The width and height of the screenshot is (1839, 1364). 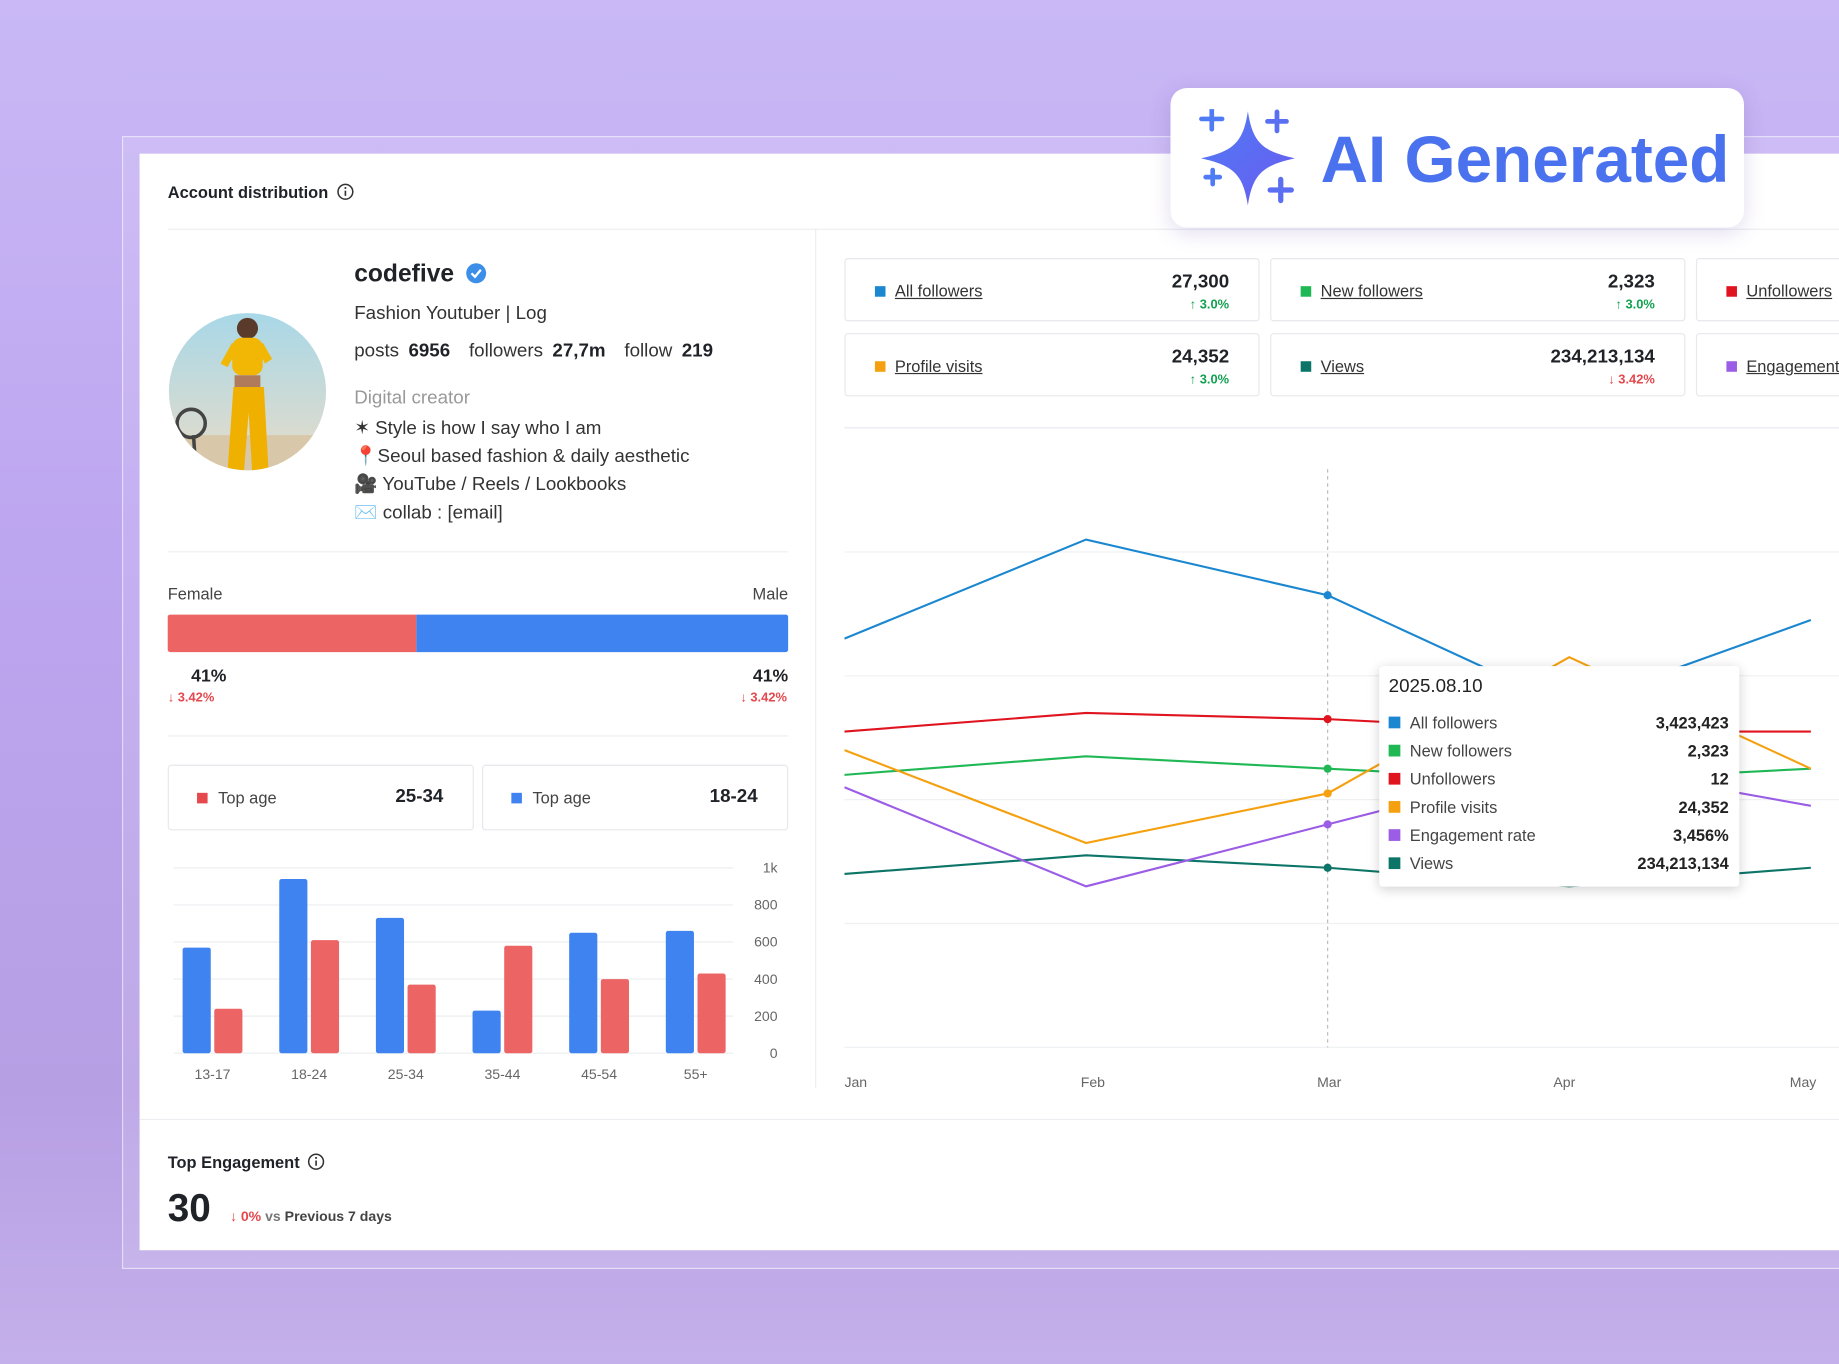 What do you see at coordinates (855, 1082) in the screenshot?
I see `x-tick-label: Jan` at bounding box center [855, 1082].